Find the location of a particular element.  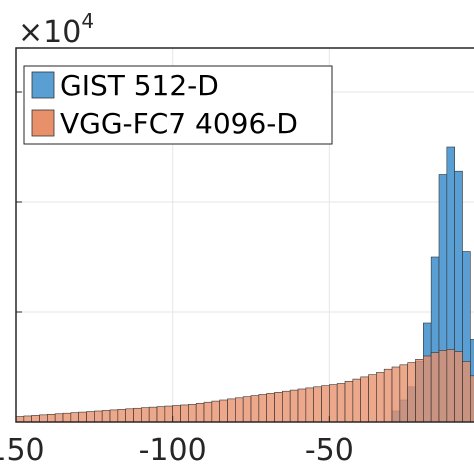

legend-box is located at coordinates (178, 105).